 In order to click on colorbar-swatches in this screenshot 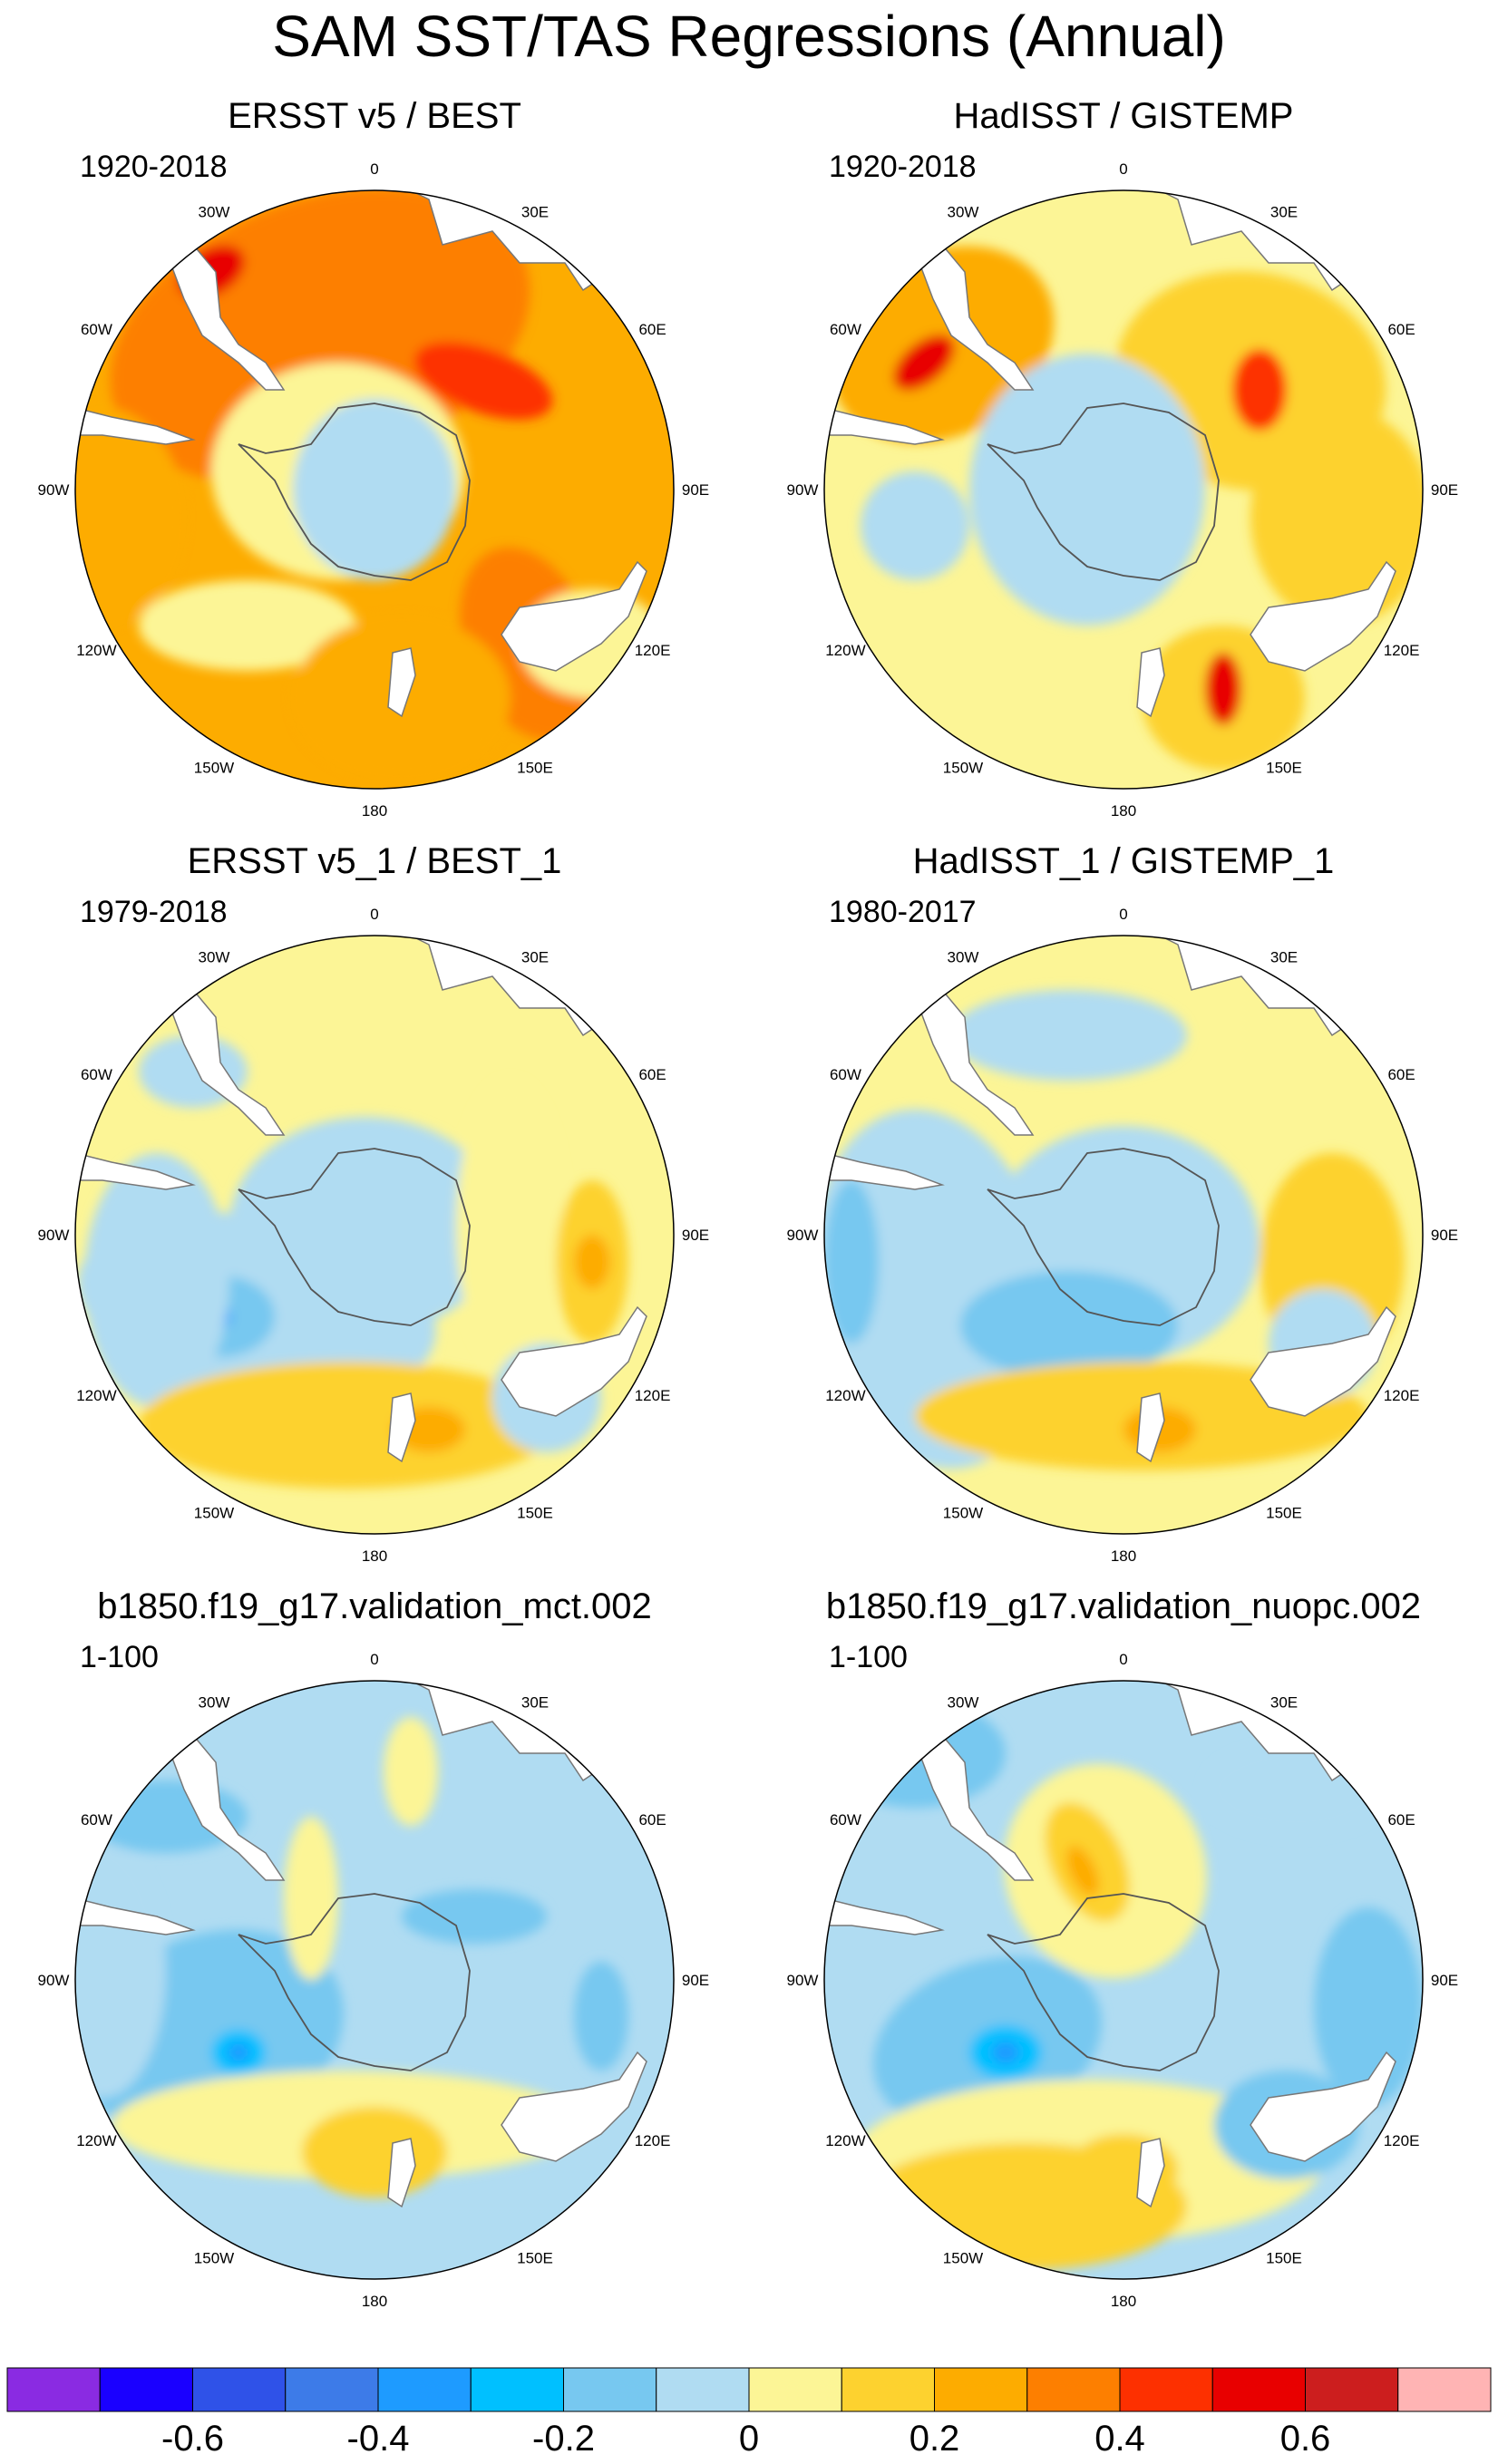, I will do `click(749, 2389)`.